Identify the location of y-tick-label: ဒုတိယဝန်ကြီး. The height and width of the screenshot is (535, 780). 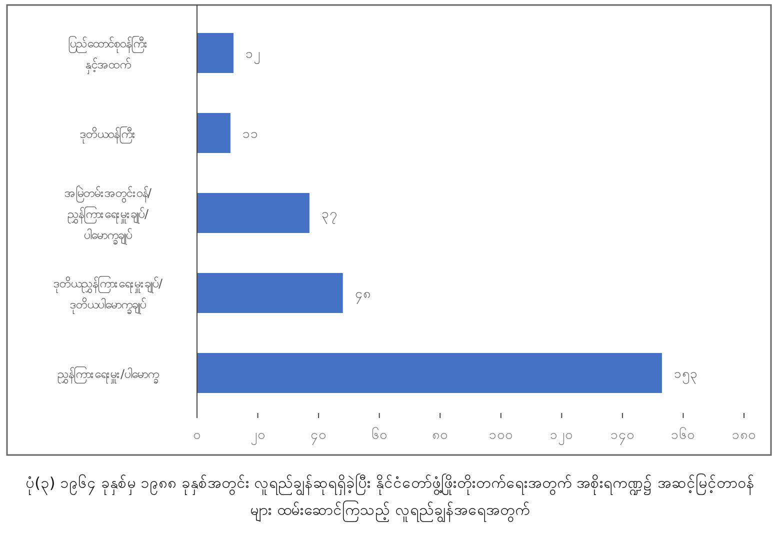
(108, 134).